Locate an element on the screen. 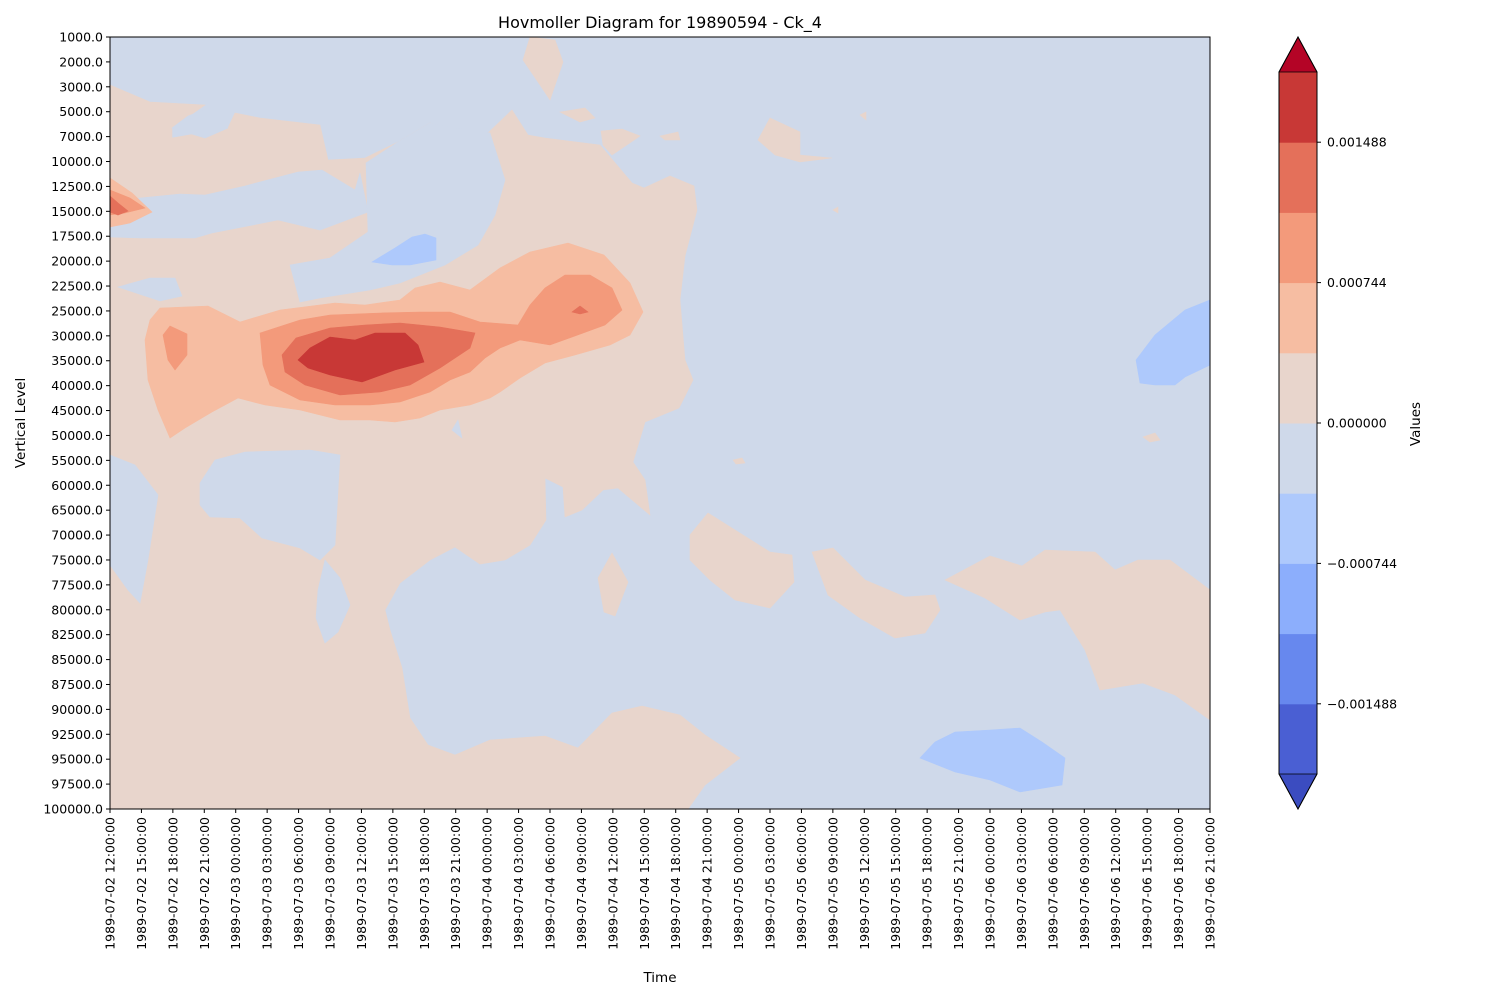 This screenshot has width=1500, height=1000. x-tick-label: 1989-07-04 09:00:00 is located at coordinates (581, 883).